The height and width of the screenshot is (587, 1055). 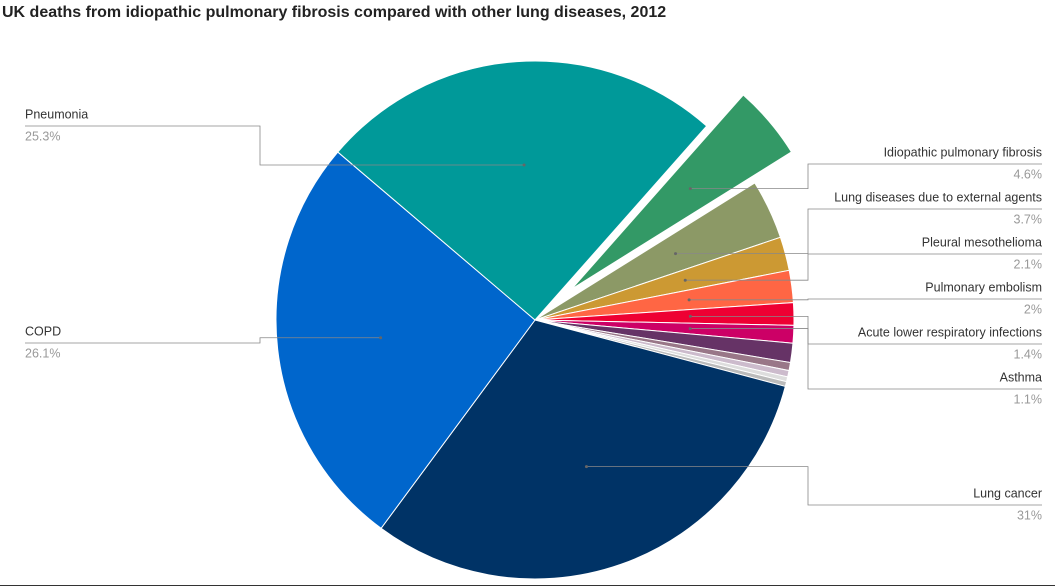 I want to click on slice-label: COPD, so click(x=43, y=331).